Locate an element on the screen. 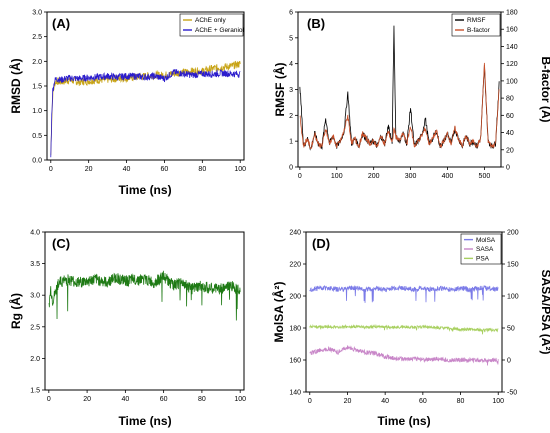  y2-tick-label: 80 is located at coordinates (510, 99).